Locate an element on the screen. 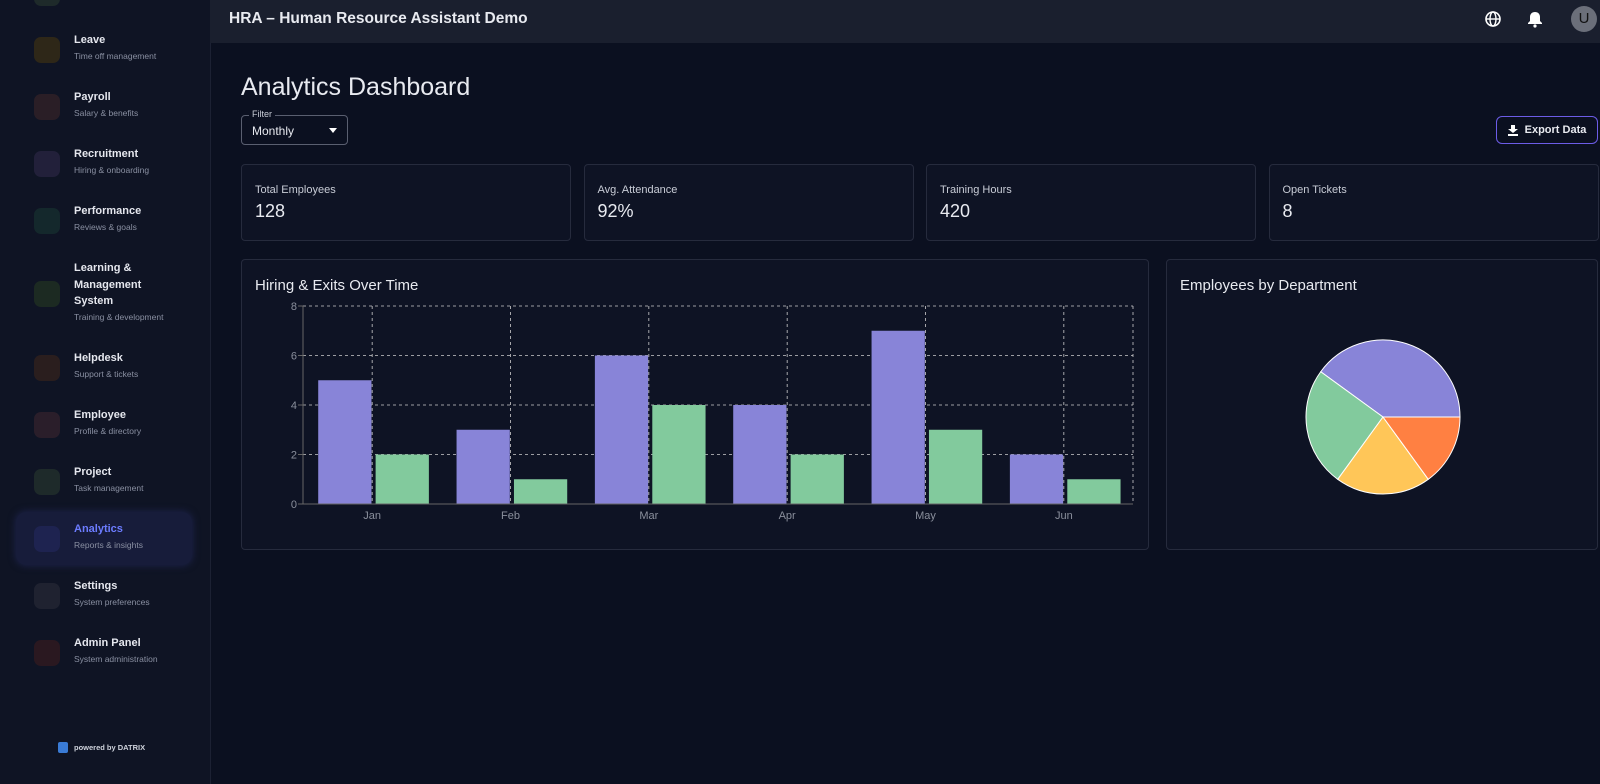  footer-logo is located at coordinates (63, 747).